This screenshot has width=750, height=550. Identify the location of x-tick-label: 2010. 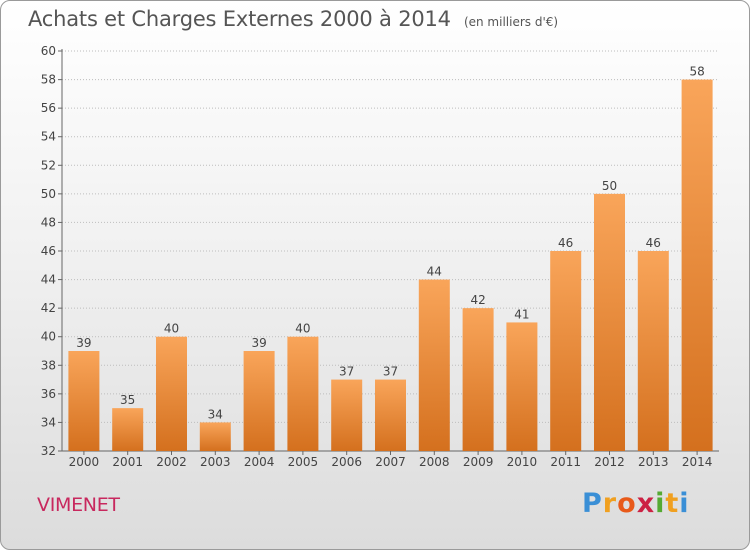
(522, 462).